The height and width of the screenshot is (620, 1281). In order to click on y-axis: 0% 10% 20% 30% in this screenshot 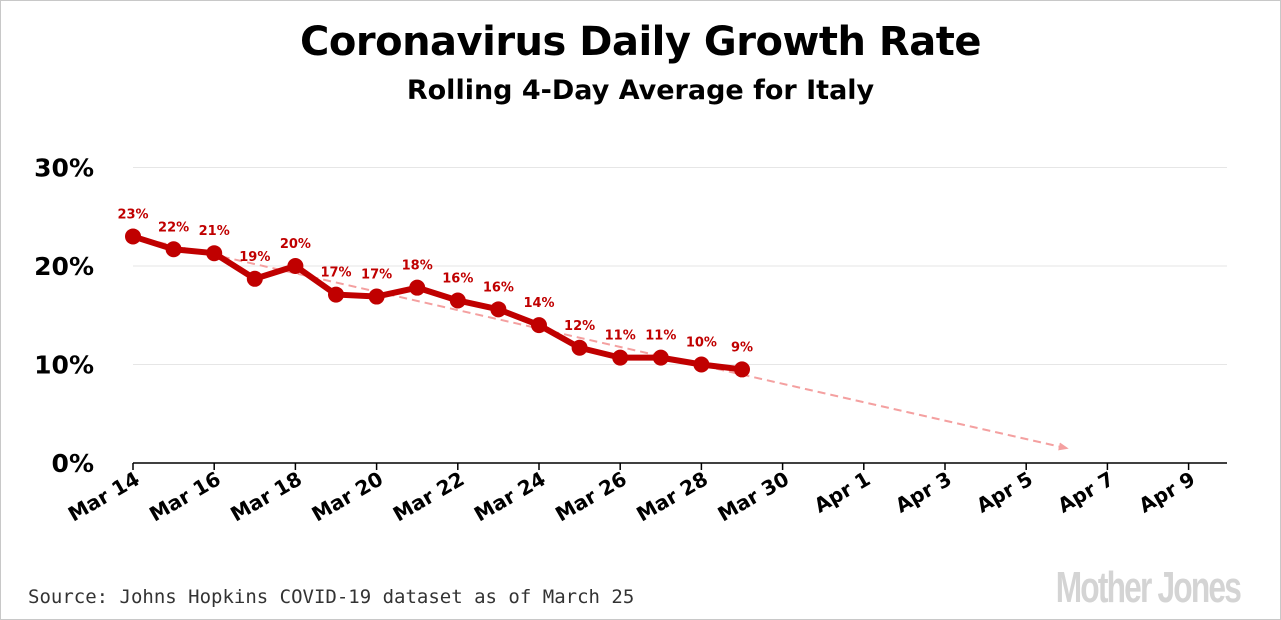, I will do `click(64, 316)`.